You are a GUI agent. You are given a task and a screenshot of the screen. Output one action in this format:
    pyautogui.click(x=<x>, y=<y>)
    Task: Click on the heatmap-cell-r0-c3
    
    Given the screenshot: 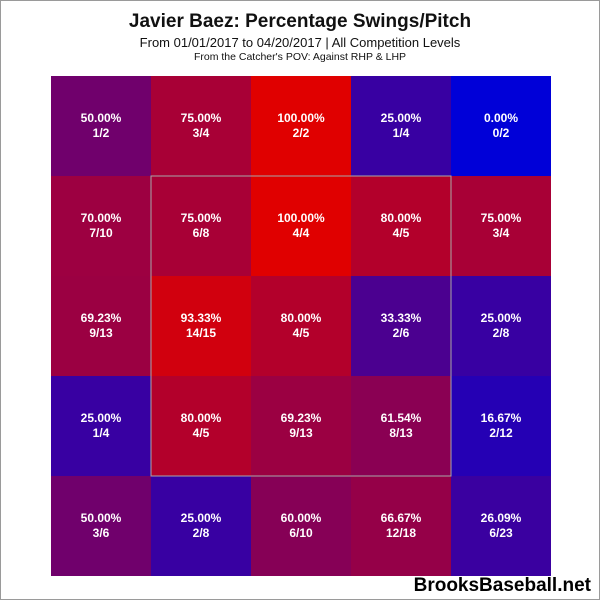 What is the action you would take?
    pyautogui.click(x=401, y=126)
    